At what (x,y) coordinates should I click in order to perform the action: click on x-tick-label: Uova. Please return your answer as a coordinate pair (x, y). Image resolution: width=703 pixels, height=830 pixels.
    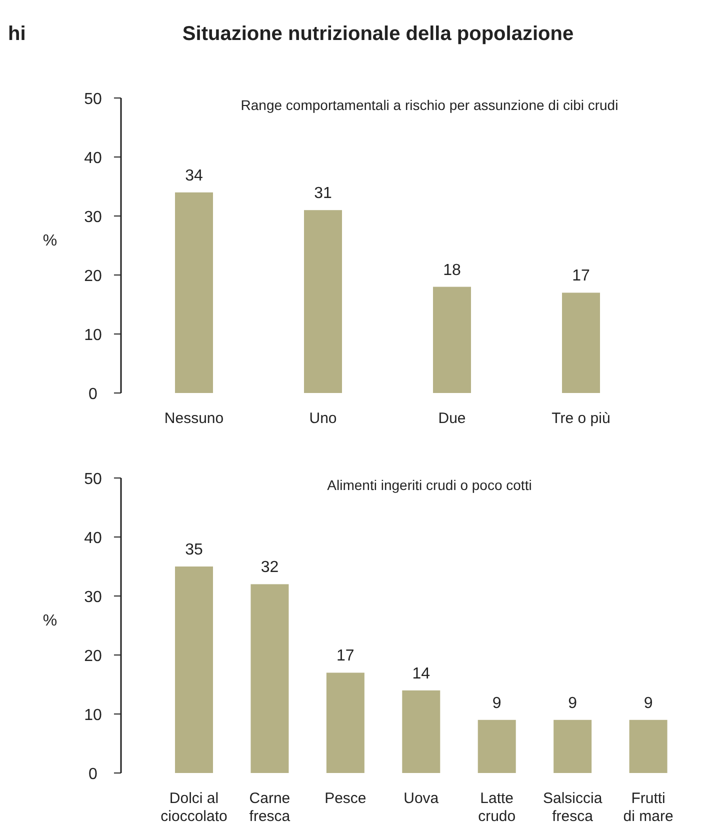
    Looking at the image, I should click on (422, 798).